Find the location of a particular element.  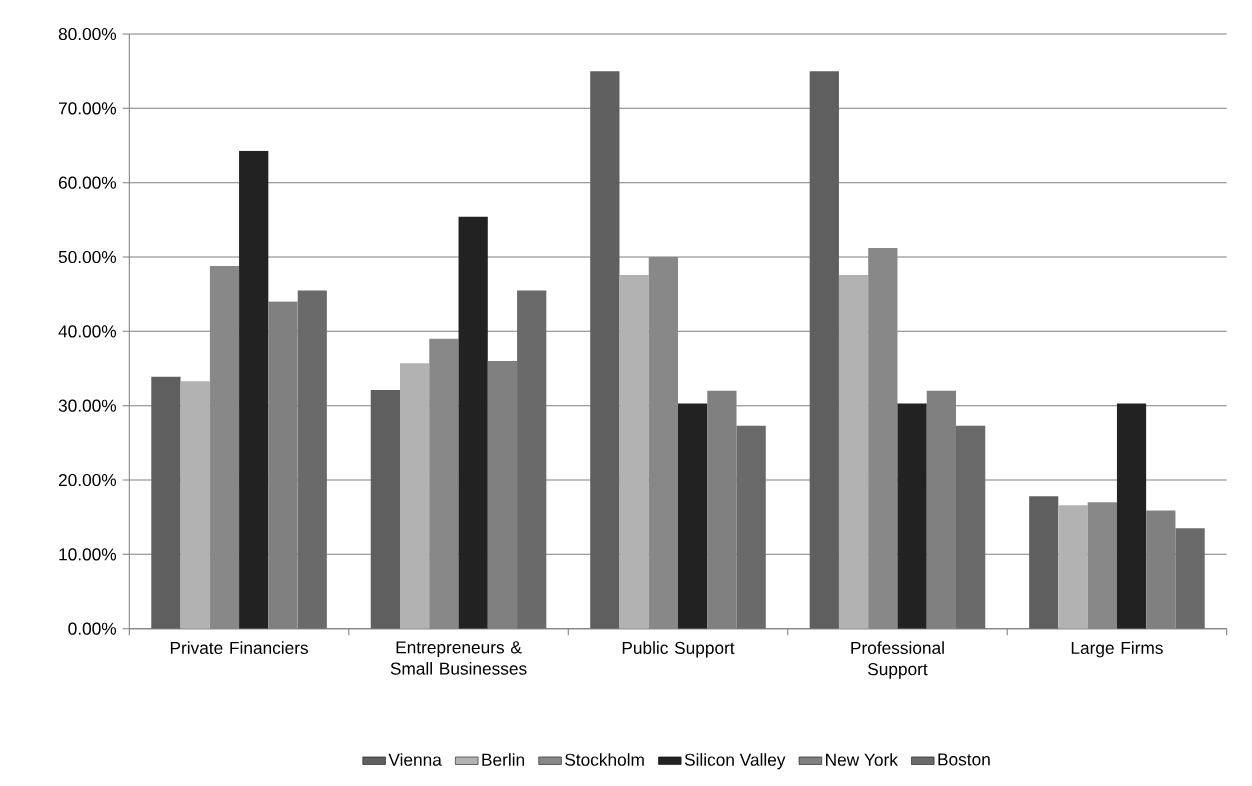

y-tick-label: 40.00% is located at coordinates (87, 331).